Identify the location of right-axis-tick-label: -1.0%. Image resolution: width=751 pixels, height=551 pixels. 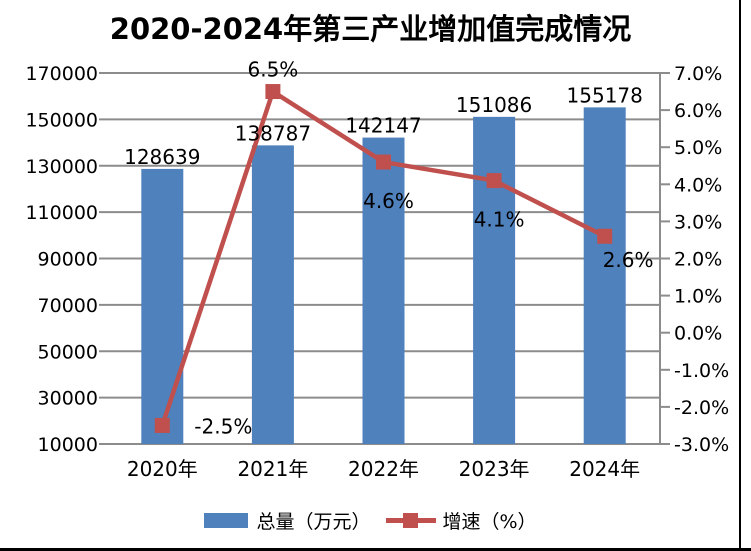
(701, 371).